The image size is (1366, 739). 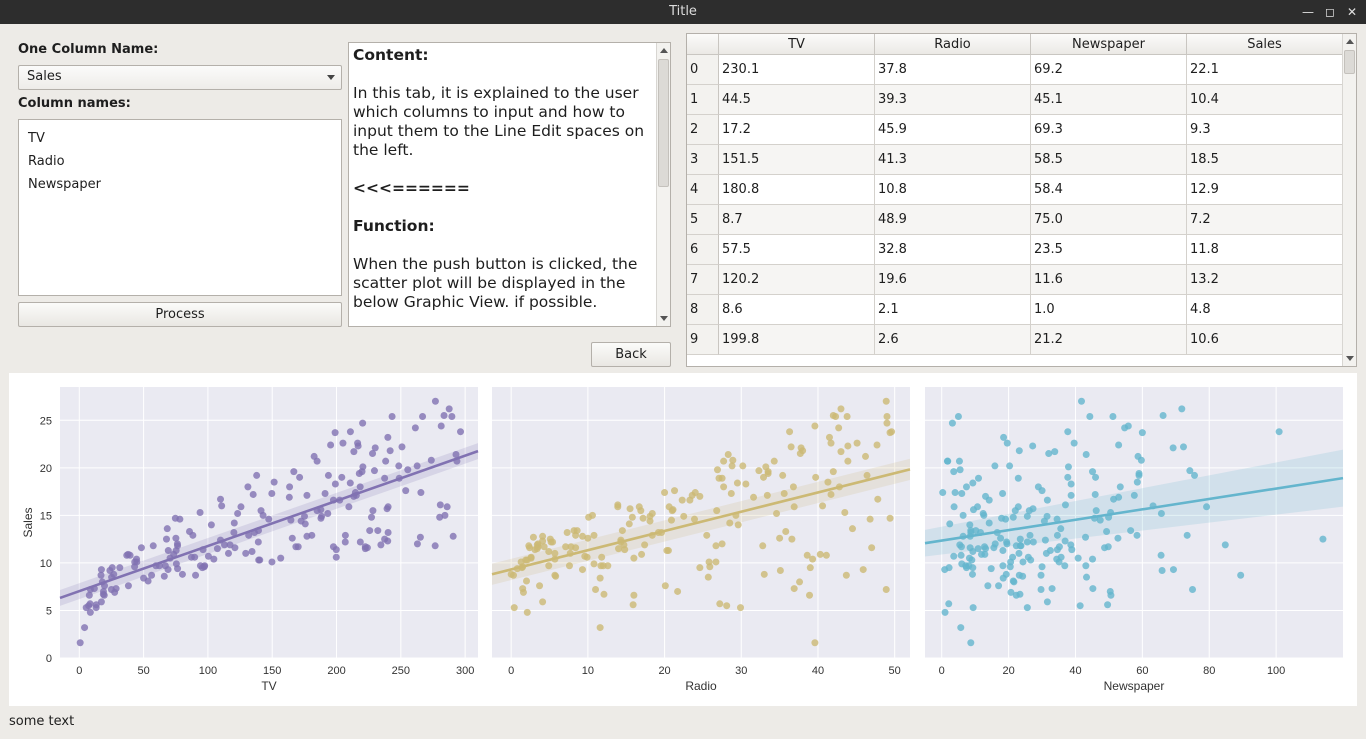 I want to click on table-cell-newspaper: 75.0, so click(x=1109, y=220).